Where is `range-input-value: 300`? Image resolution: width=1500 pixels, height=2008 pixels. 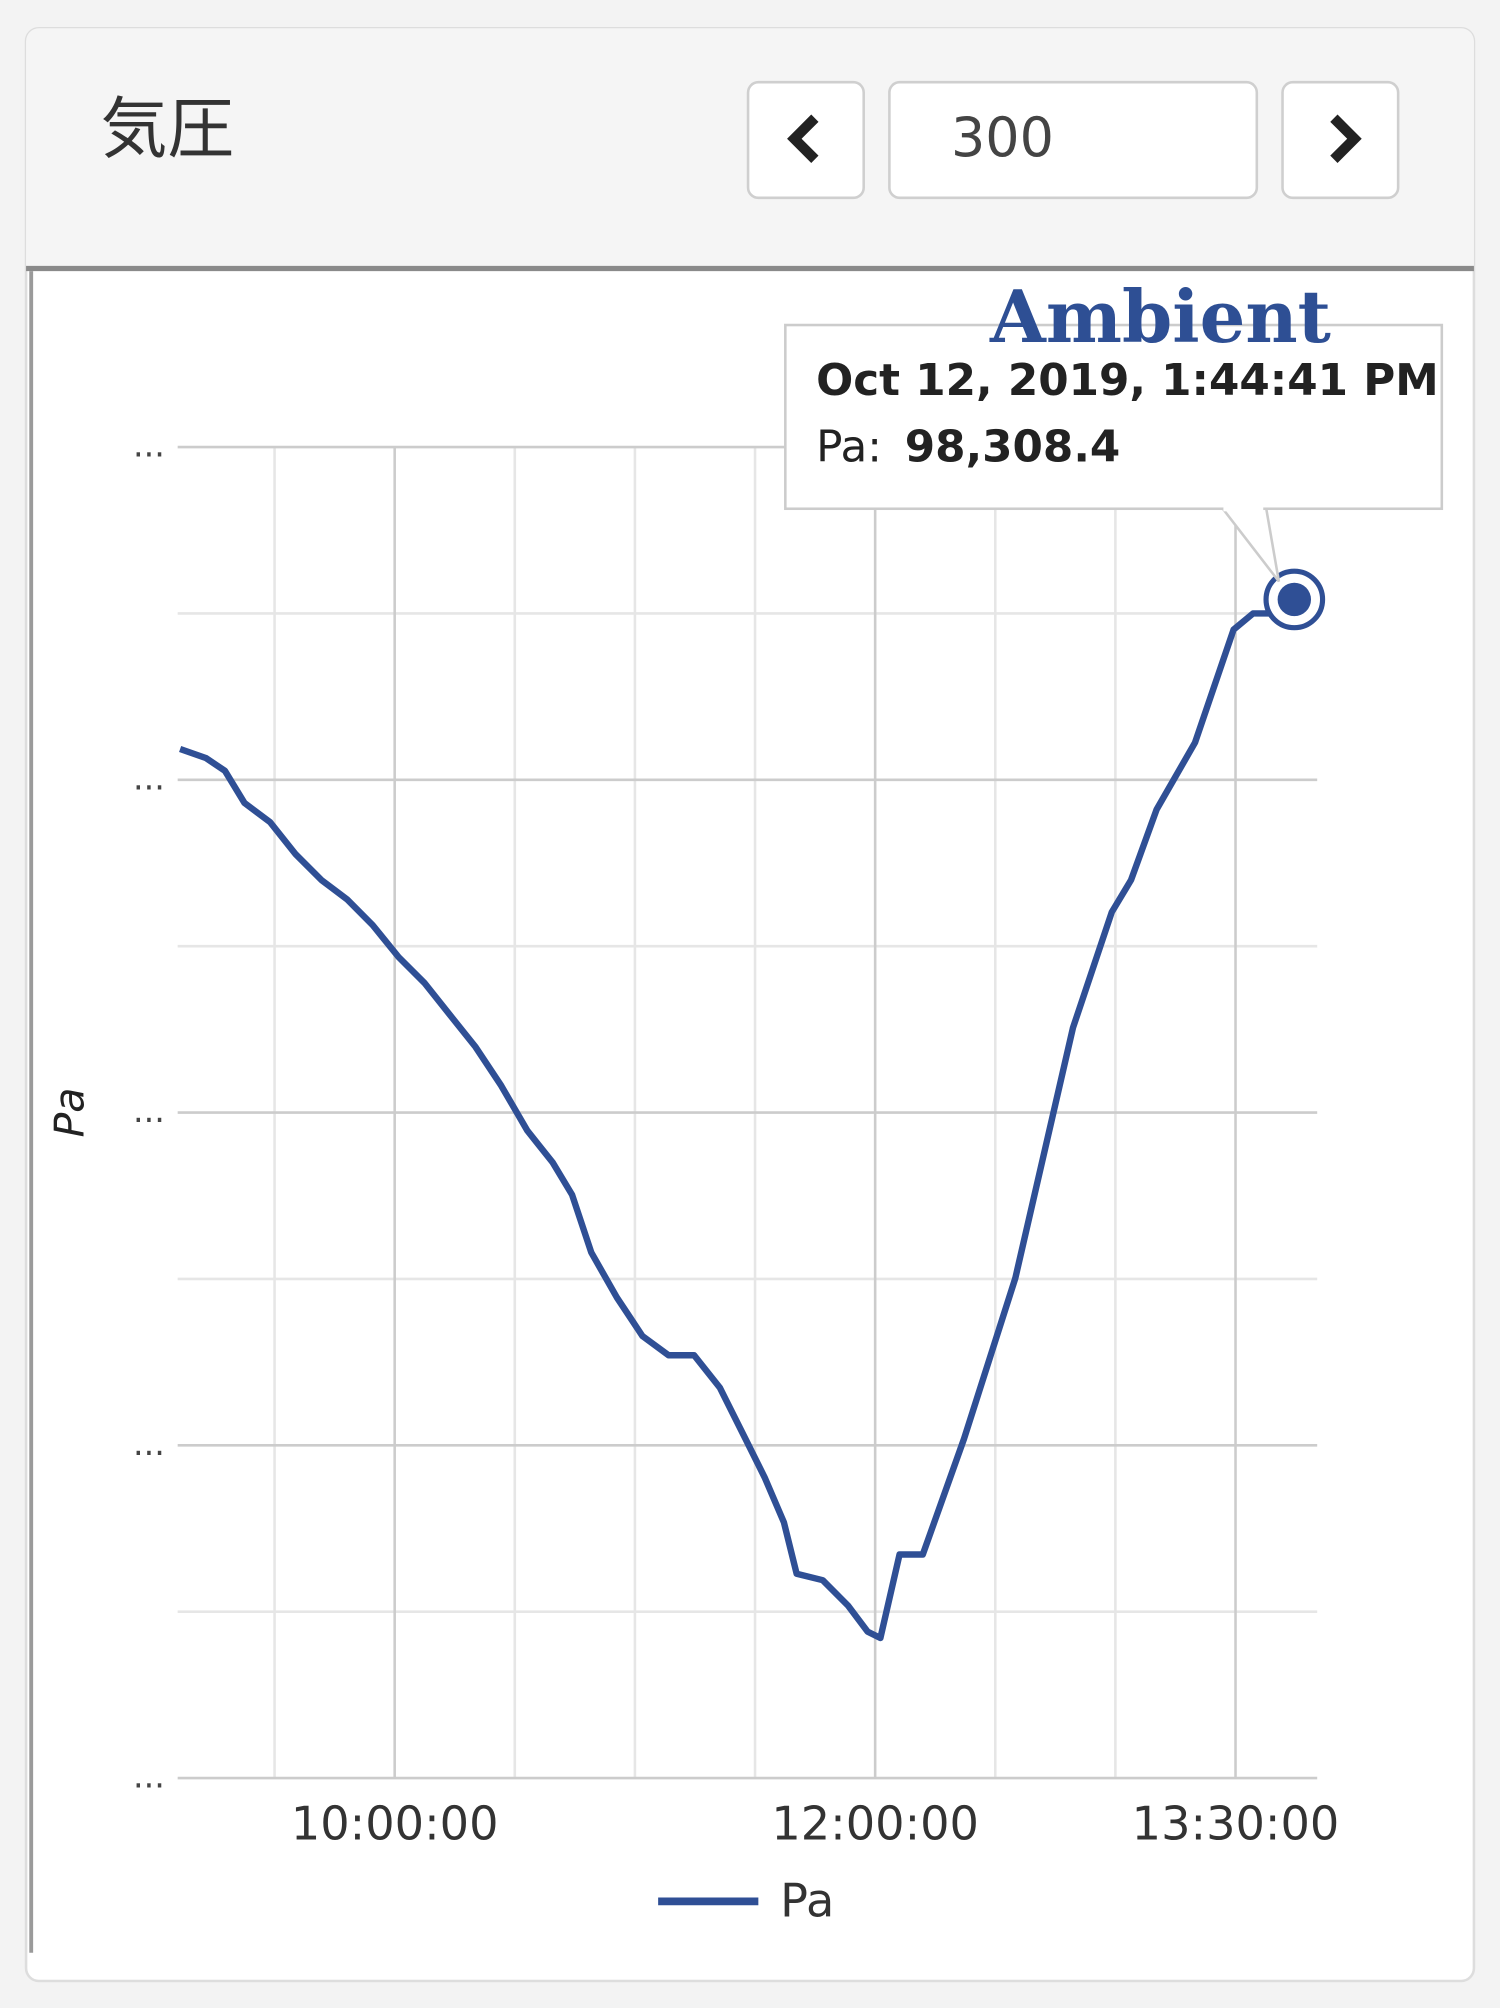 range-input-value: 300 is located at coordinates (1002, 137).